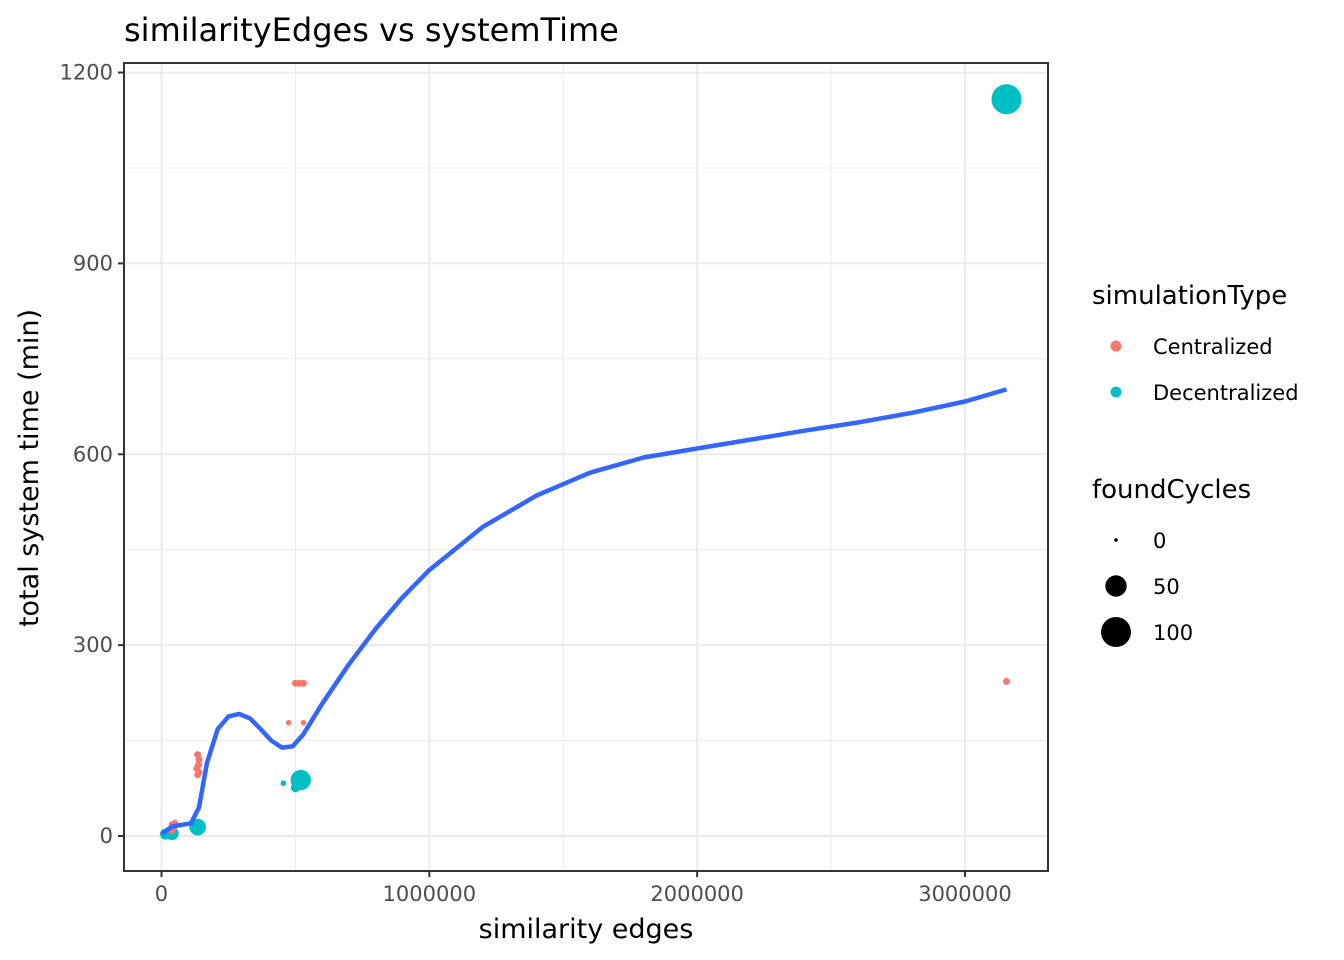 The width and height of the screenshot is (1344, 960). Describe the element at coordinates (106, 836) in the screenshot. I see `y-tick-label: 0` at that location.